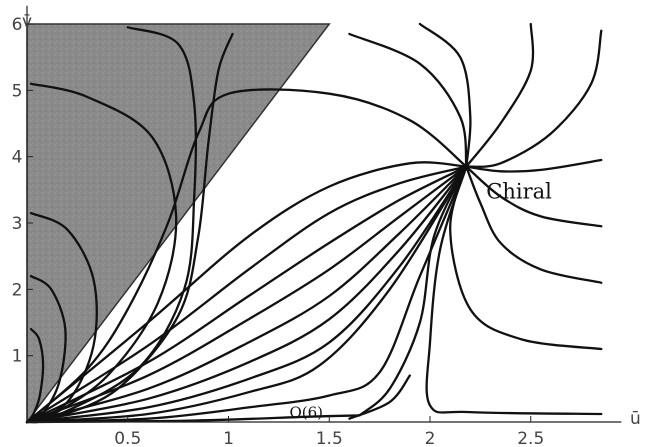  What do you see at coordinates (635, 419) in the screenshot?
I see `x-axis-label: ū` at bounding box center [635, 419].